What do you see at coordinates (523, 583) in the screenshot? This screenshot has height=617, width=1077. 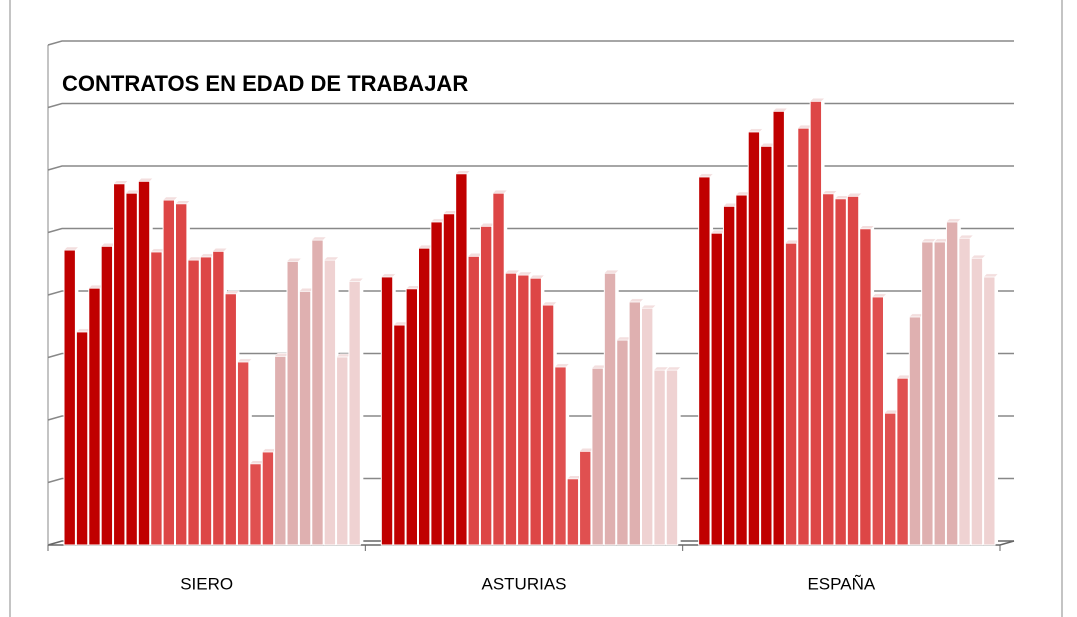 I see `x-tick-label: ASTURIAS` at bounding box center [523, 583].